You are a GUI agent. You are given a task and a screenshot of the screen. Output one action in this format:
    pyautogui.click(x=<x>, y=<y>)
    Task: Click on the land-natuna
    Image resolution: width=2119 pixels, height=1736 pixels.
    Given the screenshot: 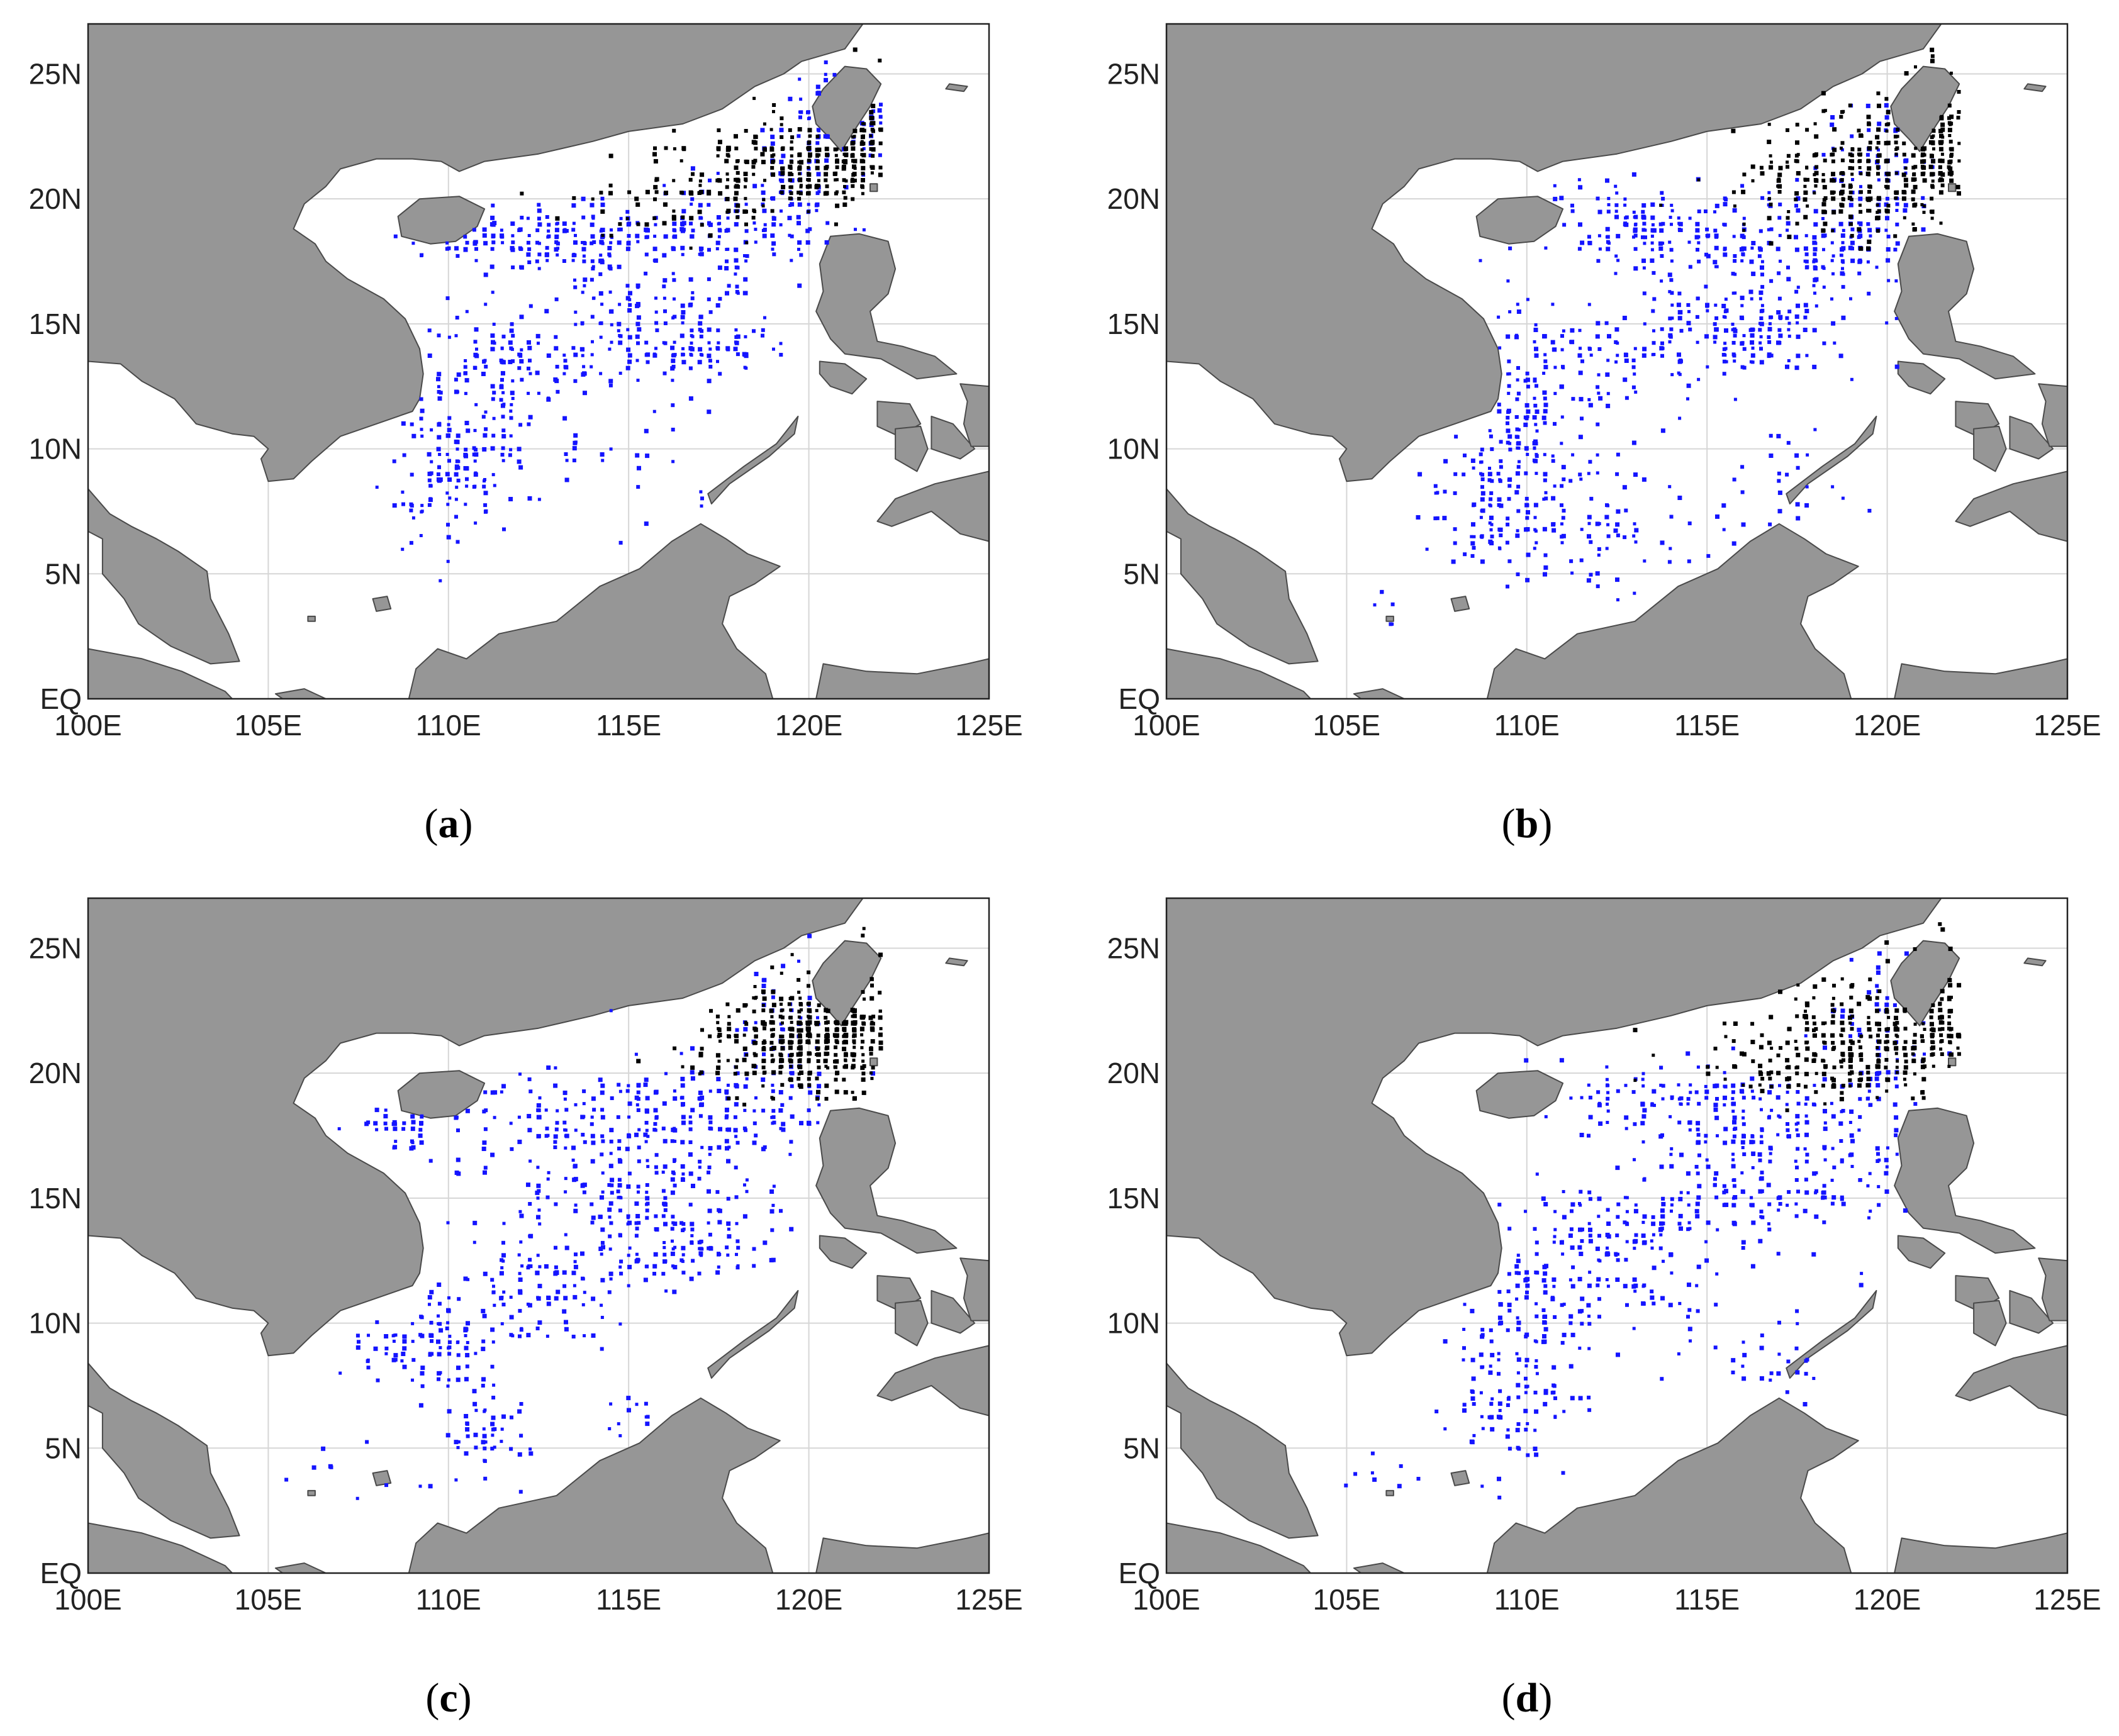 What is the action you would take?
    pyautogui.click(x=1460, y=604)
    